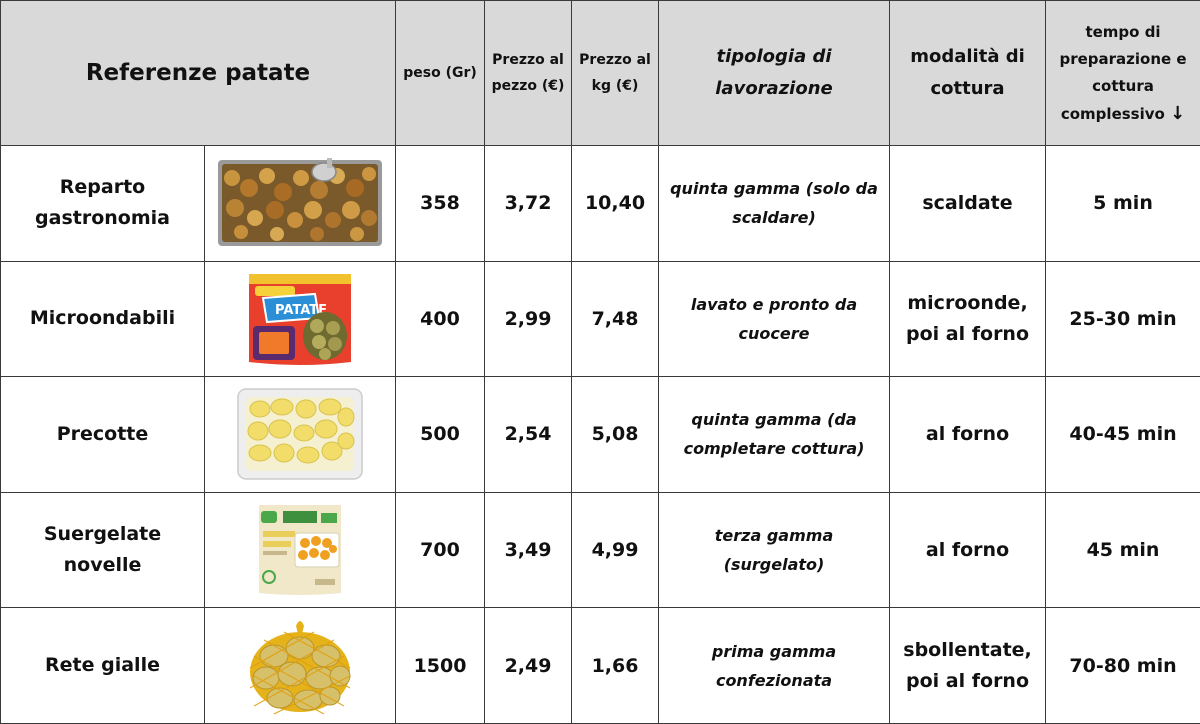 The width and height of the screenshot is (1200, 724). I want to click on header-modalita: modalità di cottura, so click(968, 73).